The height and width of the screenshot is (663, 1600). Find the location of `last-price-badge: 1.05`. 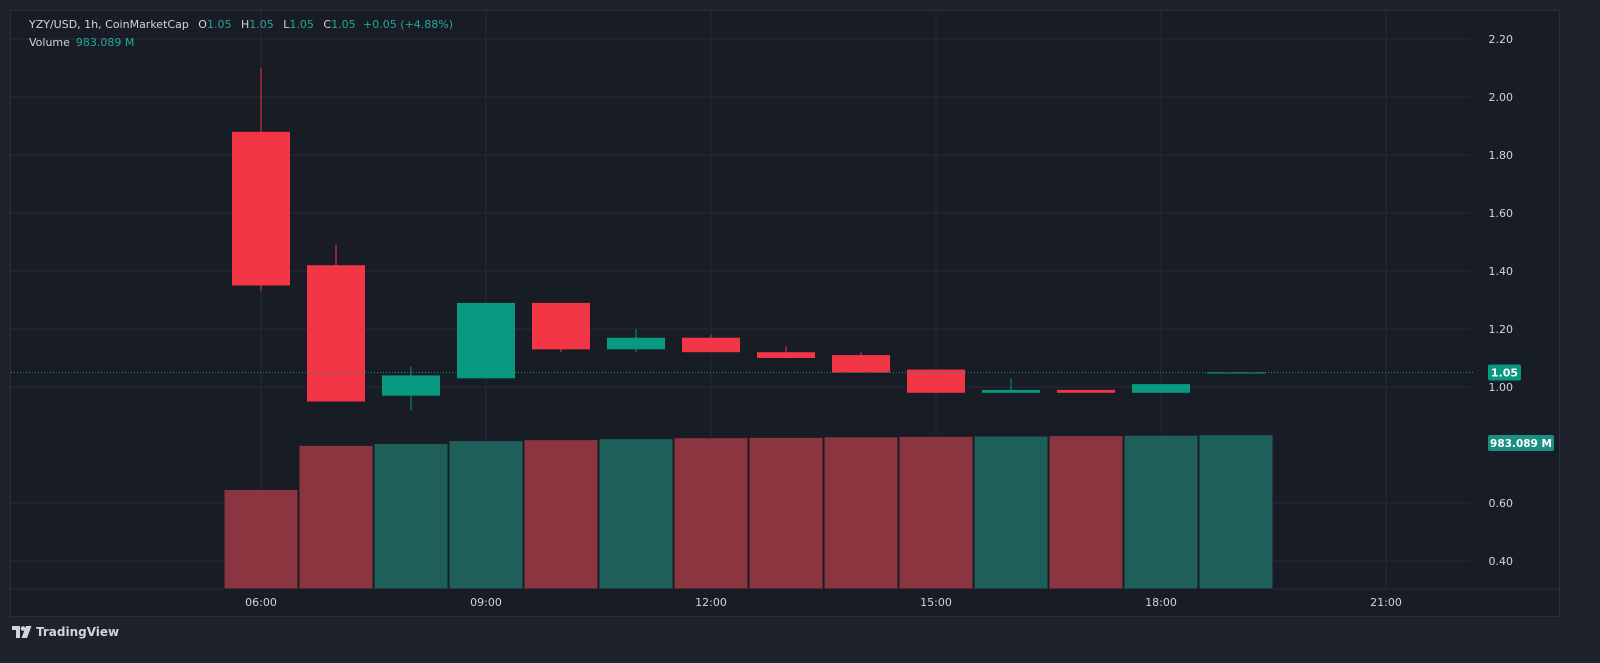

last-price-badge: 1.05 is located at coordinates (1504, 372).